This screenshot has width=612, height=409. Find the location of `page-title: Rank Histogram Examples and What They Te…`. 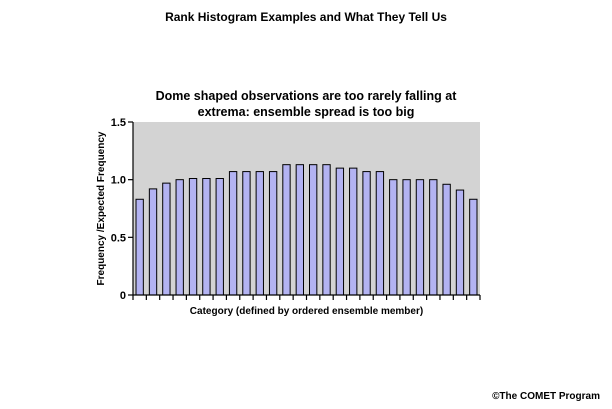

page-title: Rank Histogram Examples and What They Te… is located at coordinates (306, 17).